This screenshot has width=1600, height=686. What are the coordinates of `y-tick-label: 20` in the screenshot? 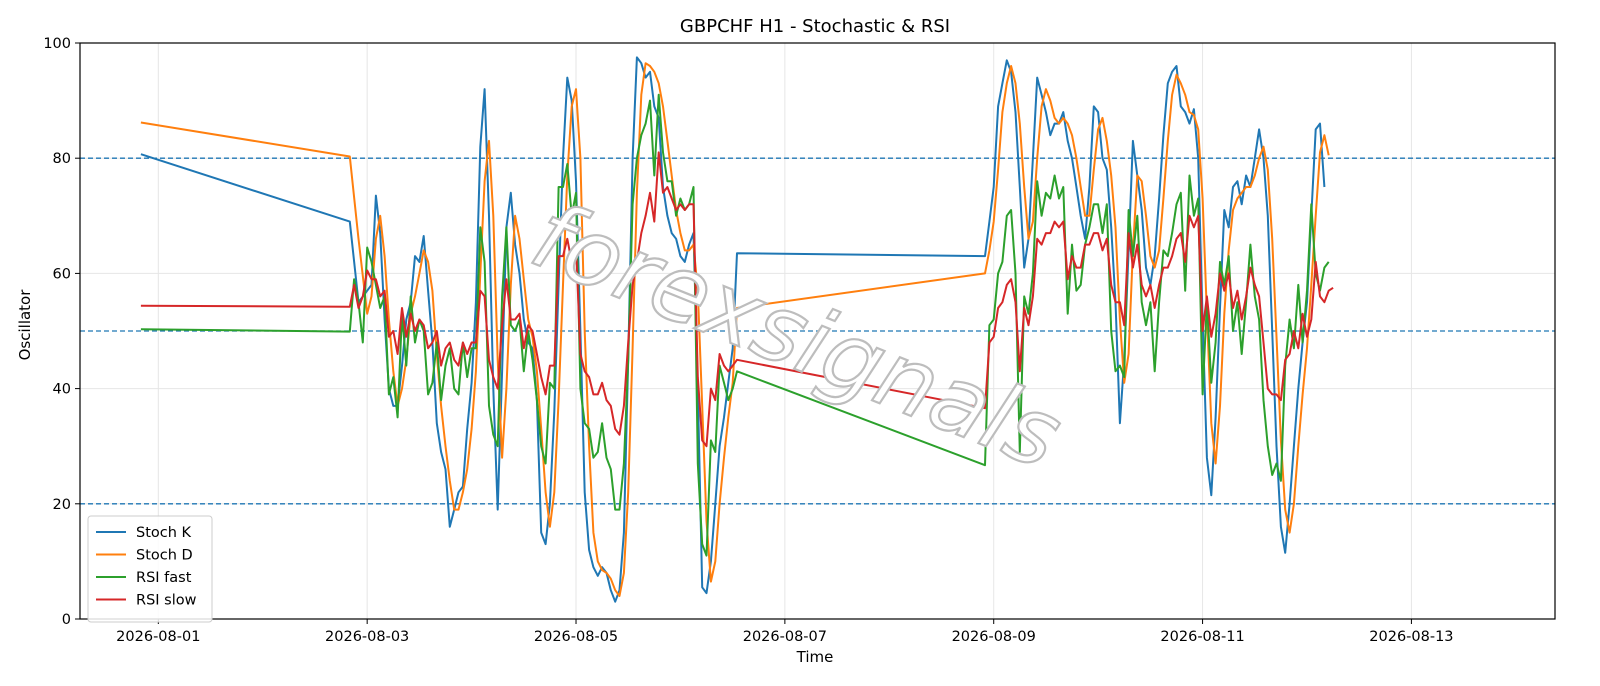 It's located at (62, 505).